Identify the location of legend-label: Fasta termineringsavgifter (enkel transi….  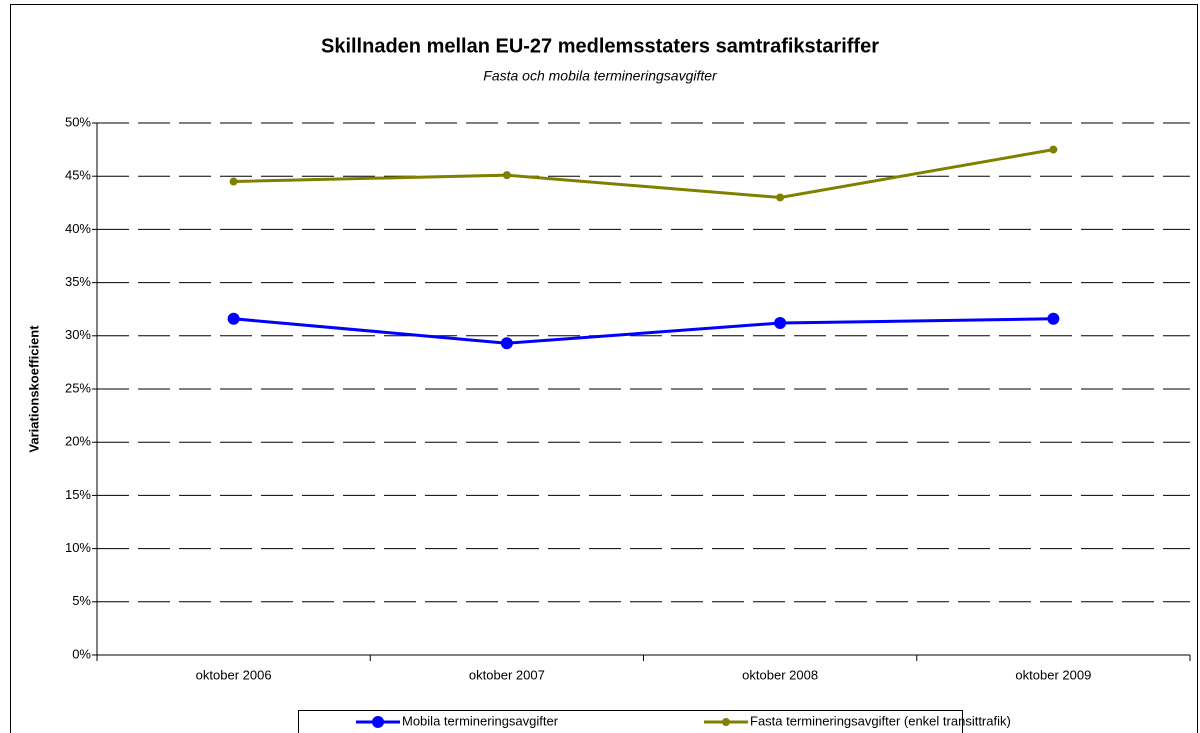
(880, 720).